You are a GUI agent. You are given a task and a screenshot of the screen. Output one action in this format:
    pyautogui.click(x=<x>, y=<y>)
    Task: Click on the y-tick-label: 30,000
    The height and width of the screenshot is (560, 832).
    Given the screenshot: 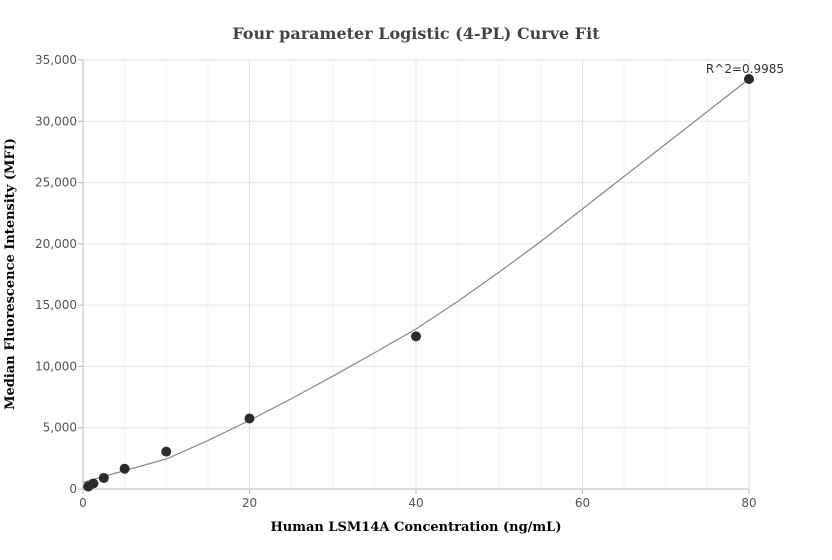 What is the action you would take?
    pyautogui.click(x=56, y=121)
    